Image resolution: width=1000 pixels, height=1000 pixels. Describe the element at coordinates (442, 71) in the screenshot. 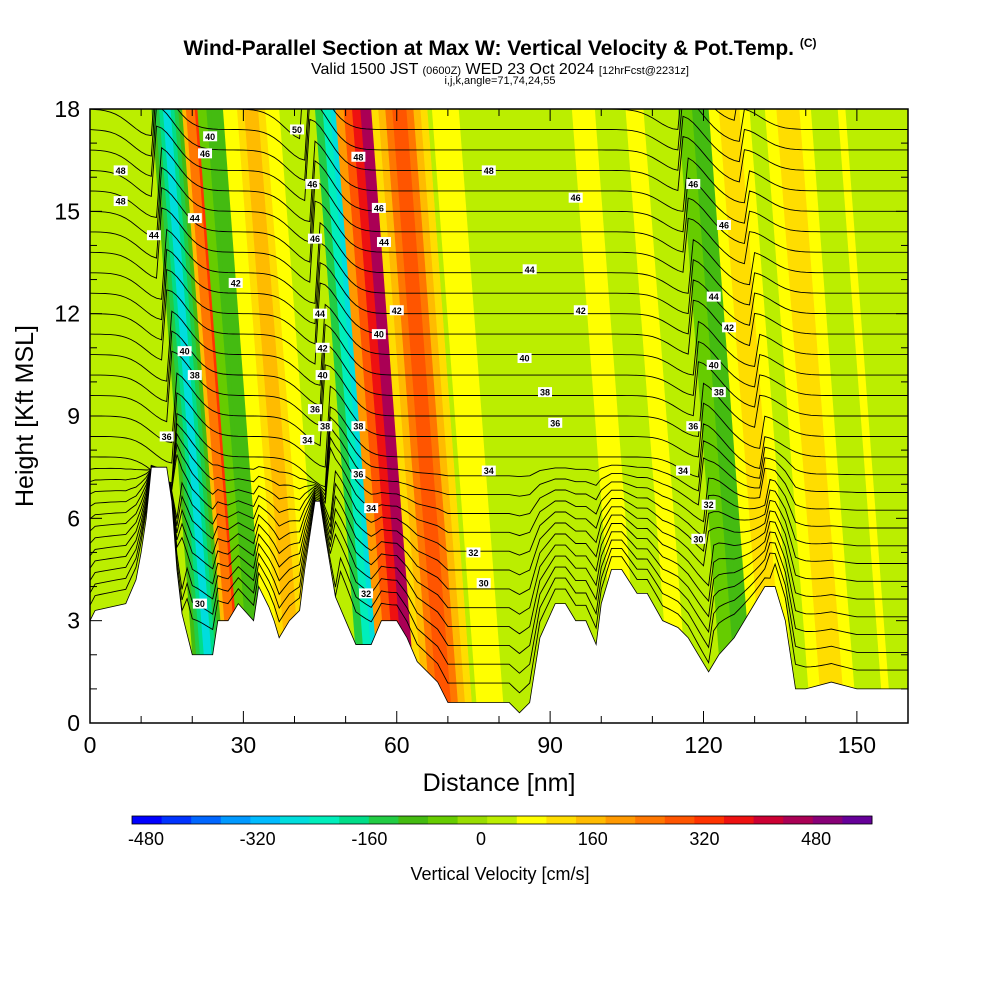

I see `valid-time-utc: (0600Z)` at that location.